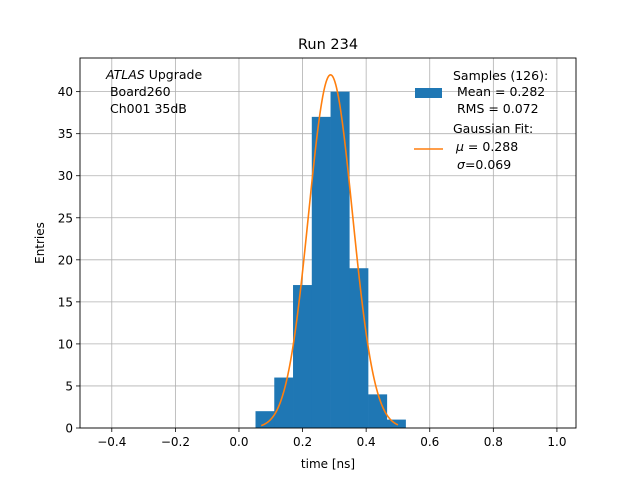  What do you see at coordinates (40, 243) in the screenshot?
I see `y-axis-label: Entries` at bounding box center [40, 243].